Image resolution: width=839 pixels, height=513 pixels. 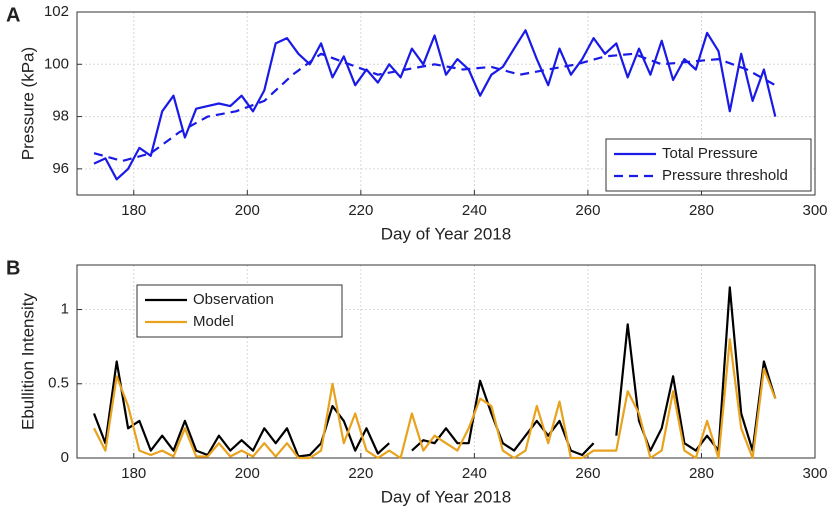 What do you see at coordinates (65, 309) in the screenshot?
I see `y-tick-label: 1` at bounding box center [65, 309].